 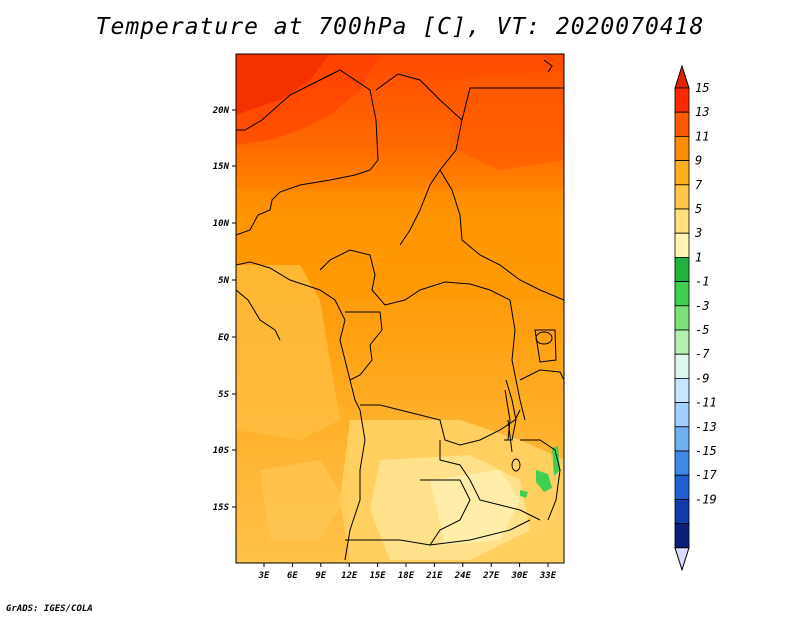 I want to click on colorbar-label: -9, so click(x=702, y=378).